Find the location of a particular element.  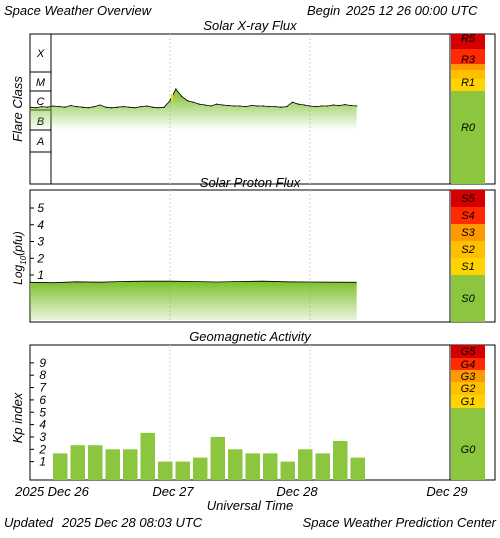

kp-ytick-label: 7 is located at coordinates (43, 388).